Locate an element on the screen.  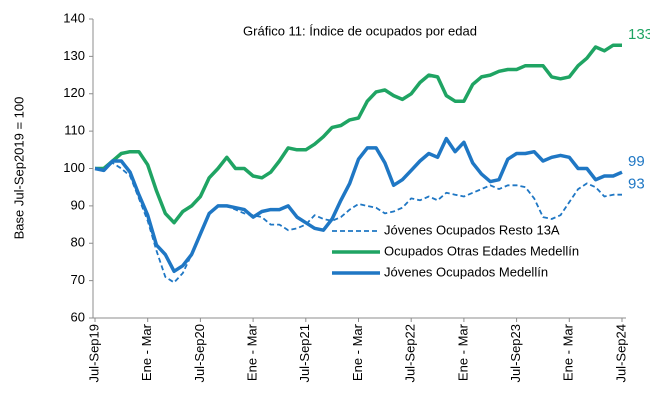
end-value-label: 93 is located at coordinates (636, 184).